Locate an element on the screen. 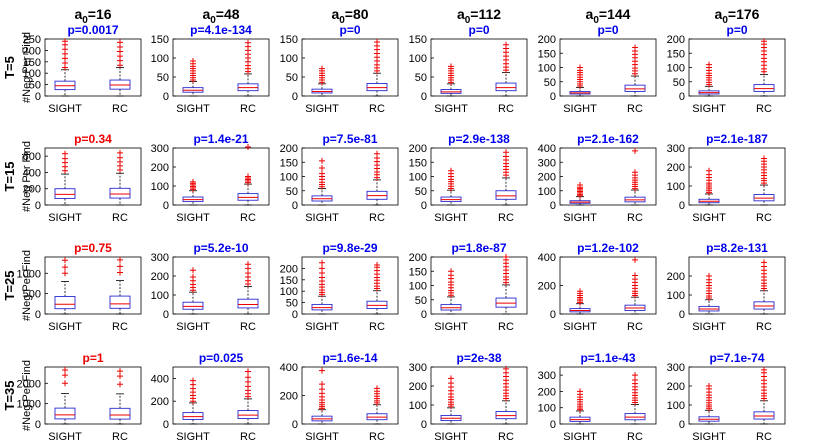  column-header-value: =16 is located at coordinates (100, 14).